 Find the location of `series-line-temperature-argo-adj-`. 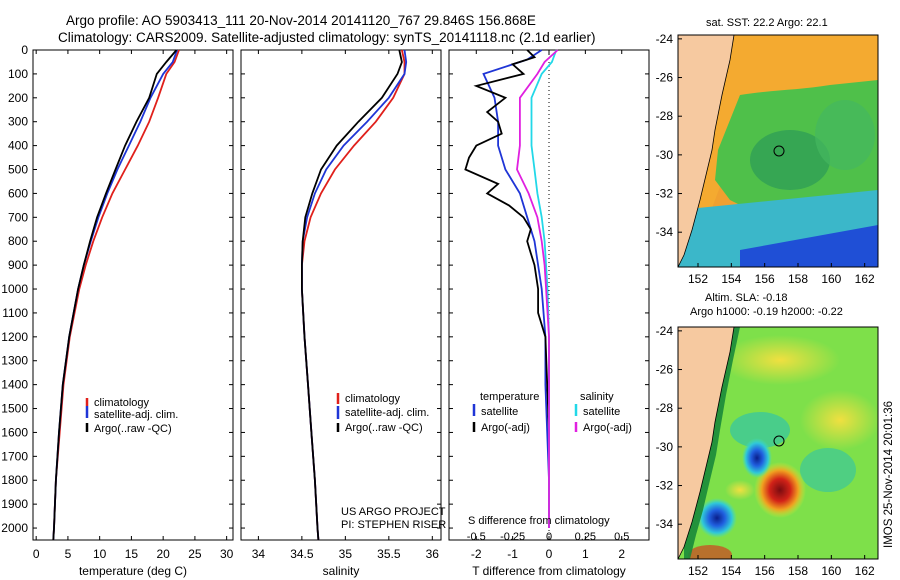

series-line-temperature-argo-adj- is located at coordinates (507, 288).